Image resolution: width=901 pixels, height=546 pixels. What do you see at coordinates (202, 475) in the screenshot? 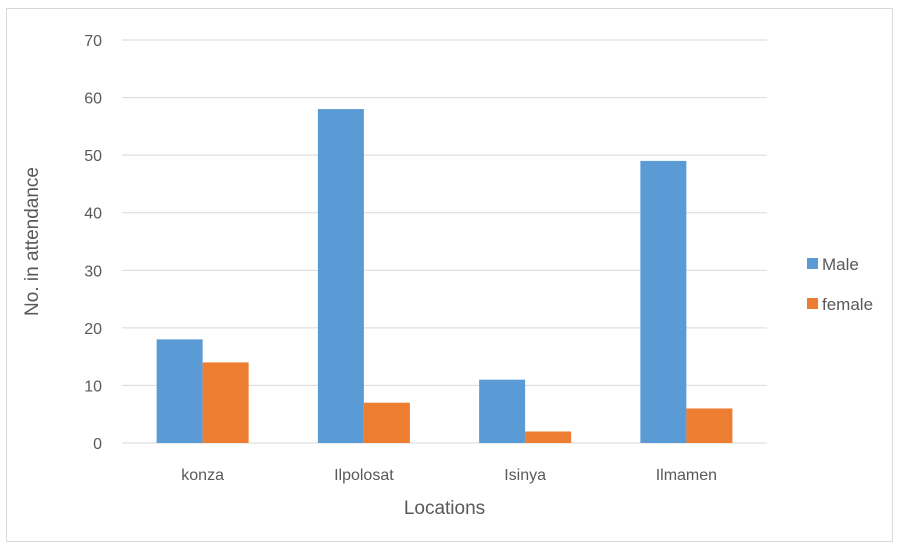
I see `x-tick-label: konza` at bounding box center [202, 475].